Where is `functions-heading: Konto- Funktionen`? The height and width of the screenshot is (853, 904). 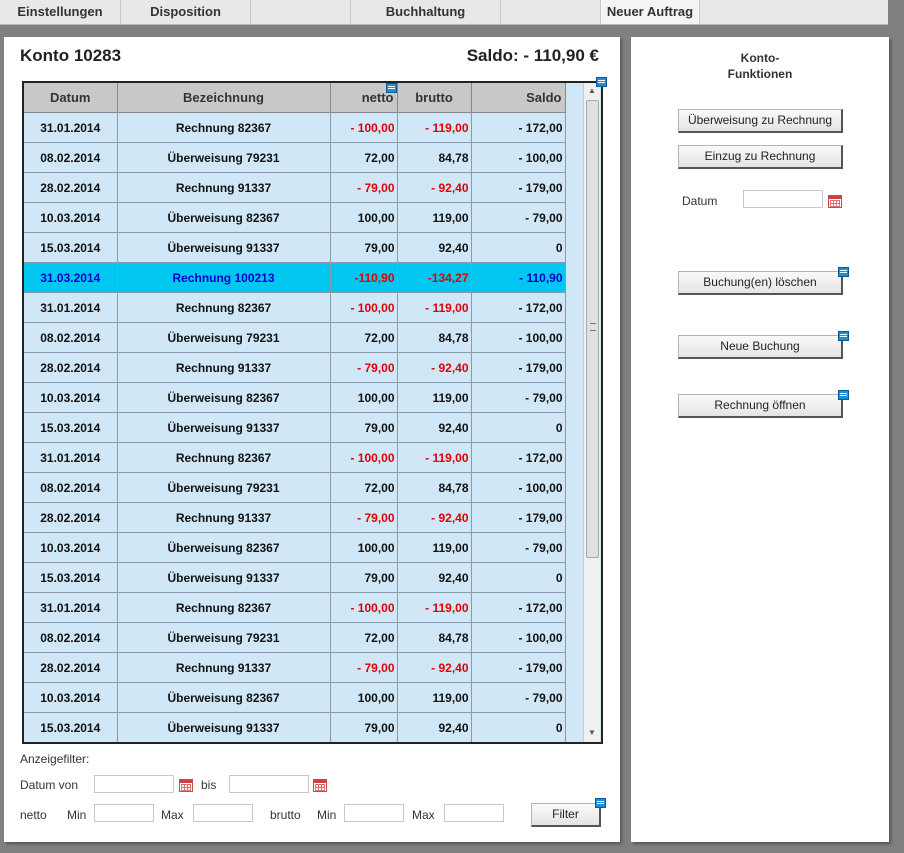
functions-heading: Konto- Funktionen is located at coordinates (760, 66).